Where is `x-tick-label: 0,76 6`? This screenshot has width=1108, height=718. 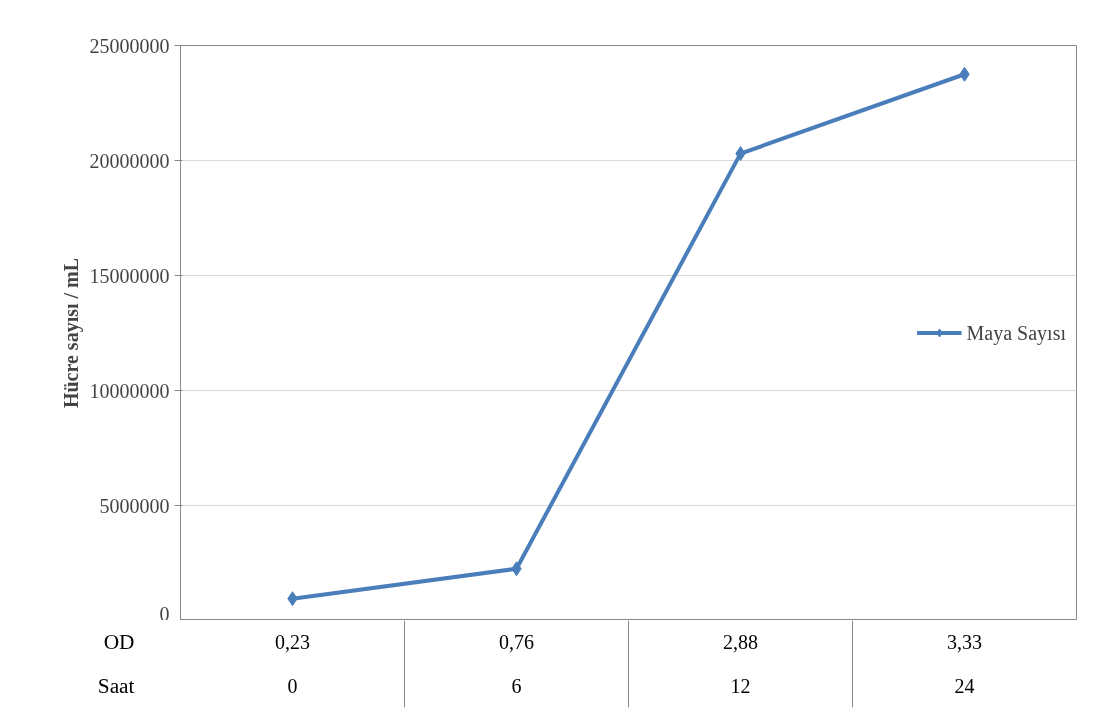 x-tick-label: 0,76 6 is located at coordinates (516, 664).